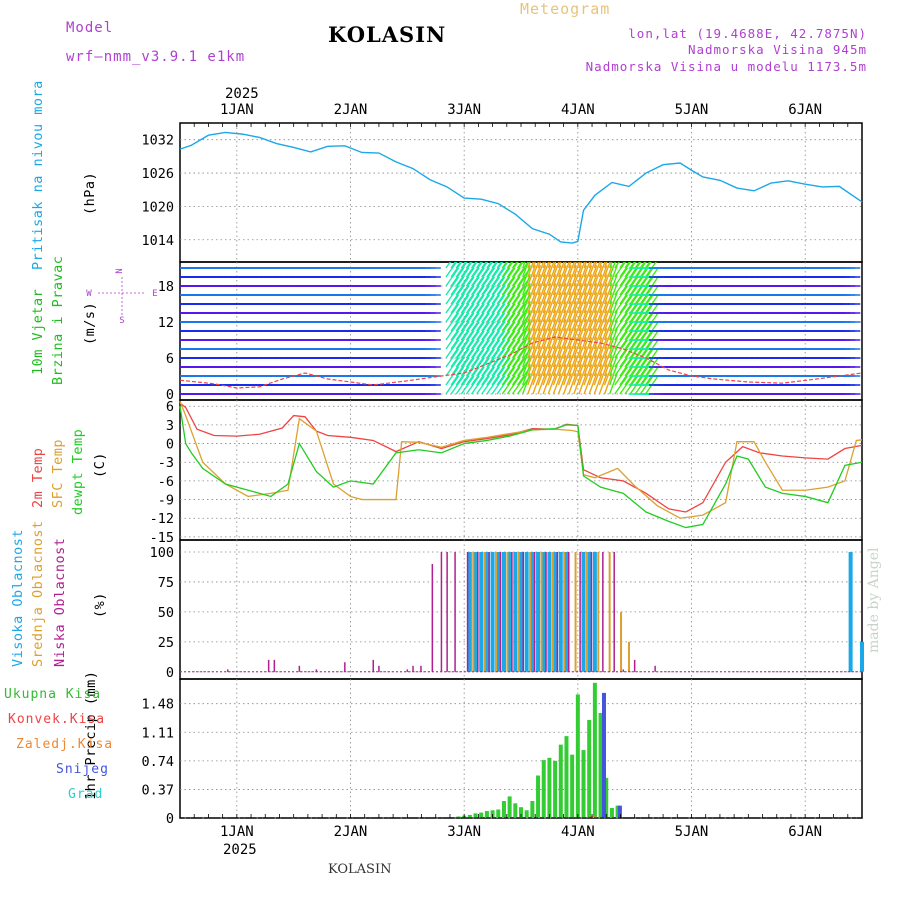  I want to click on snow-bar, so click(619, 811).